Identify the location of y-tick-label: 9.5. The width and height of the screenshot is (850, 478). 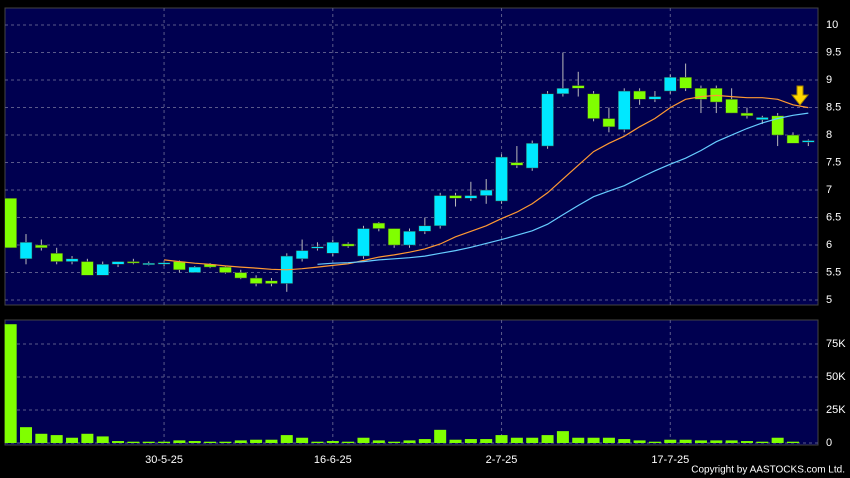
(833, 52).